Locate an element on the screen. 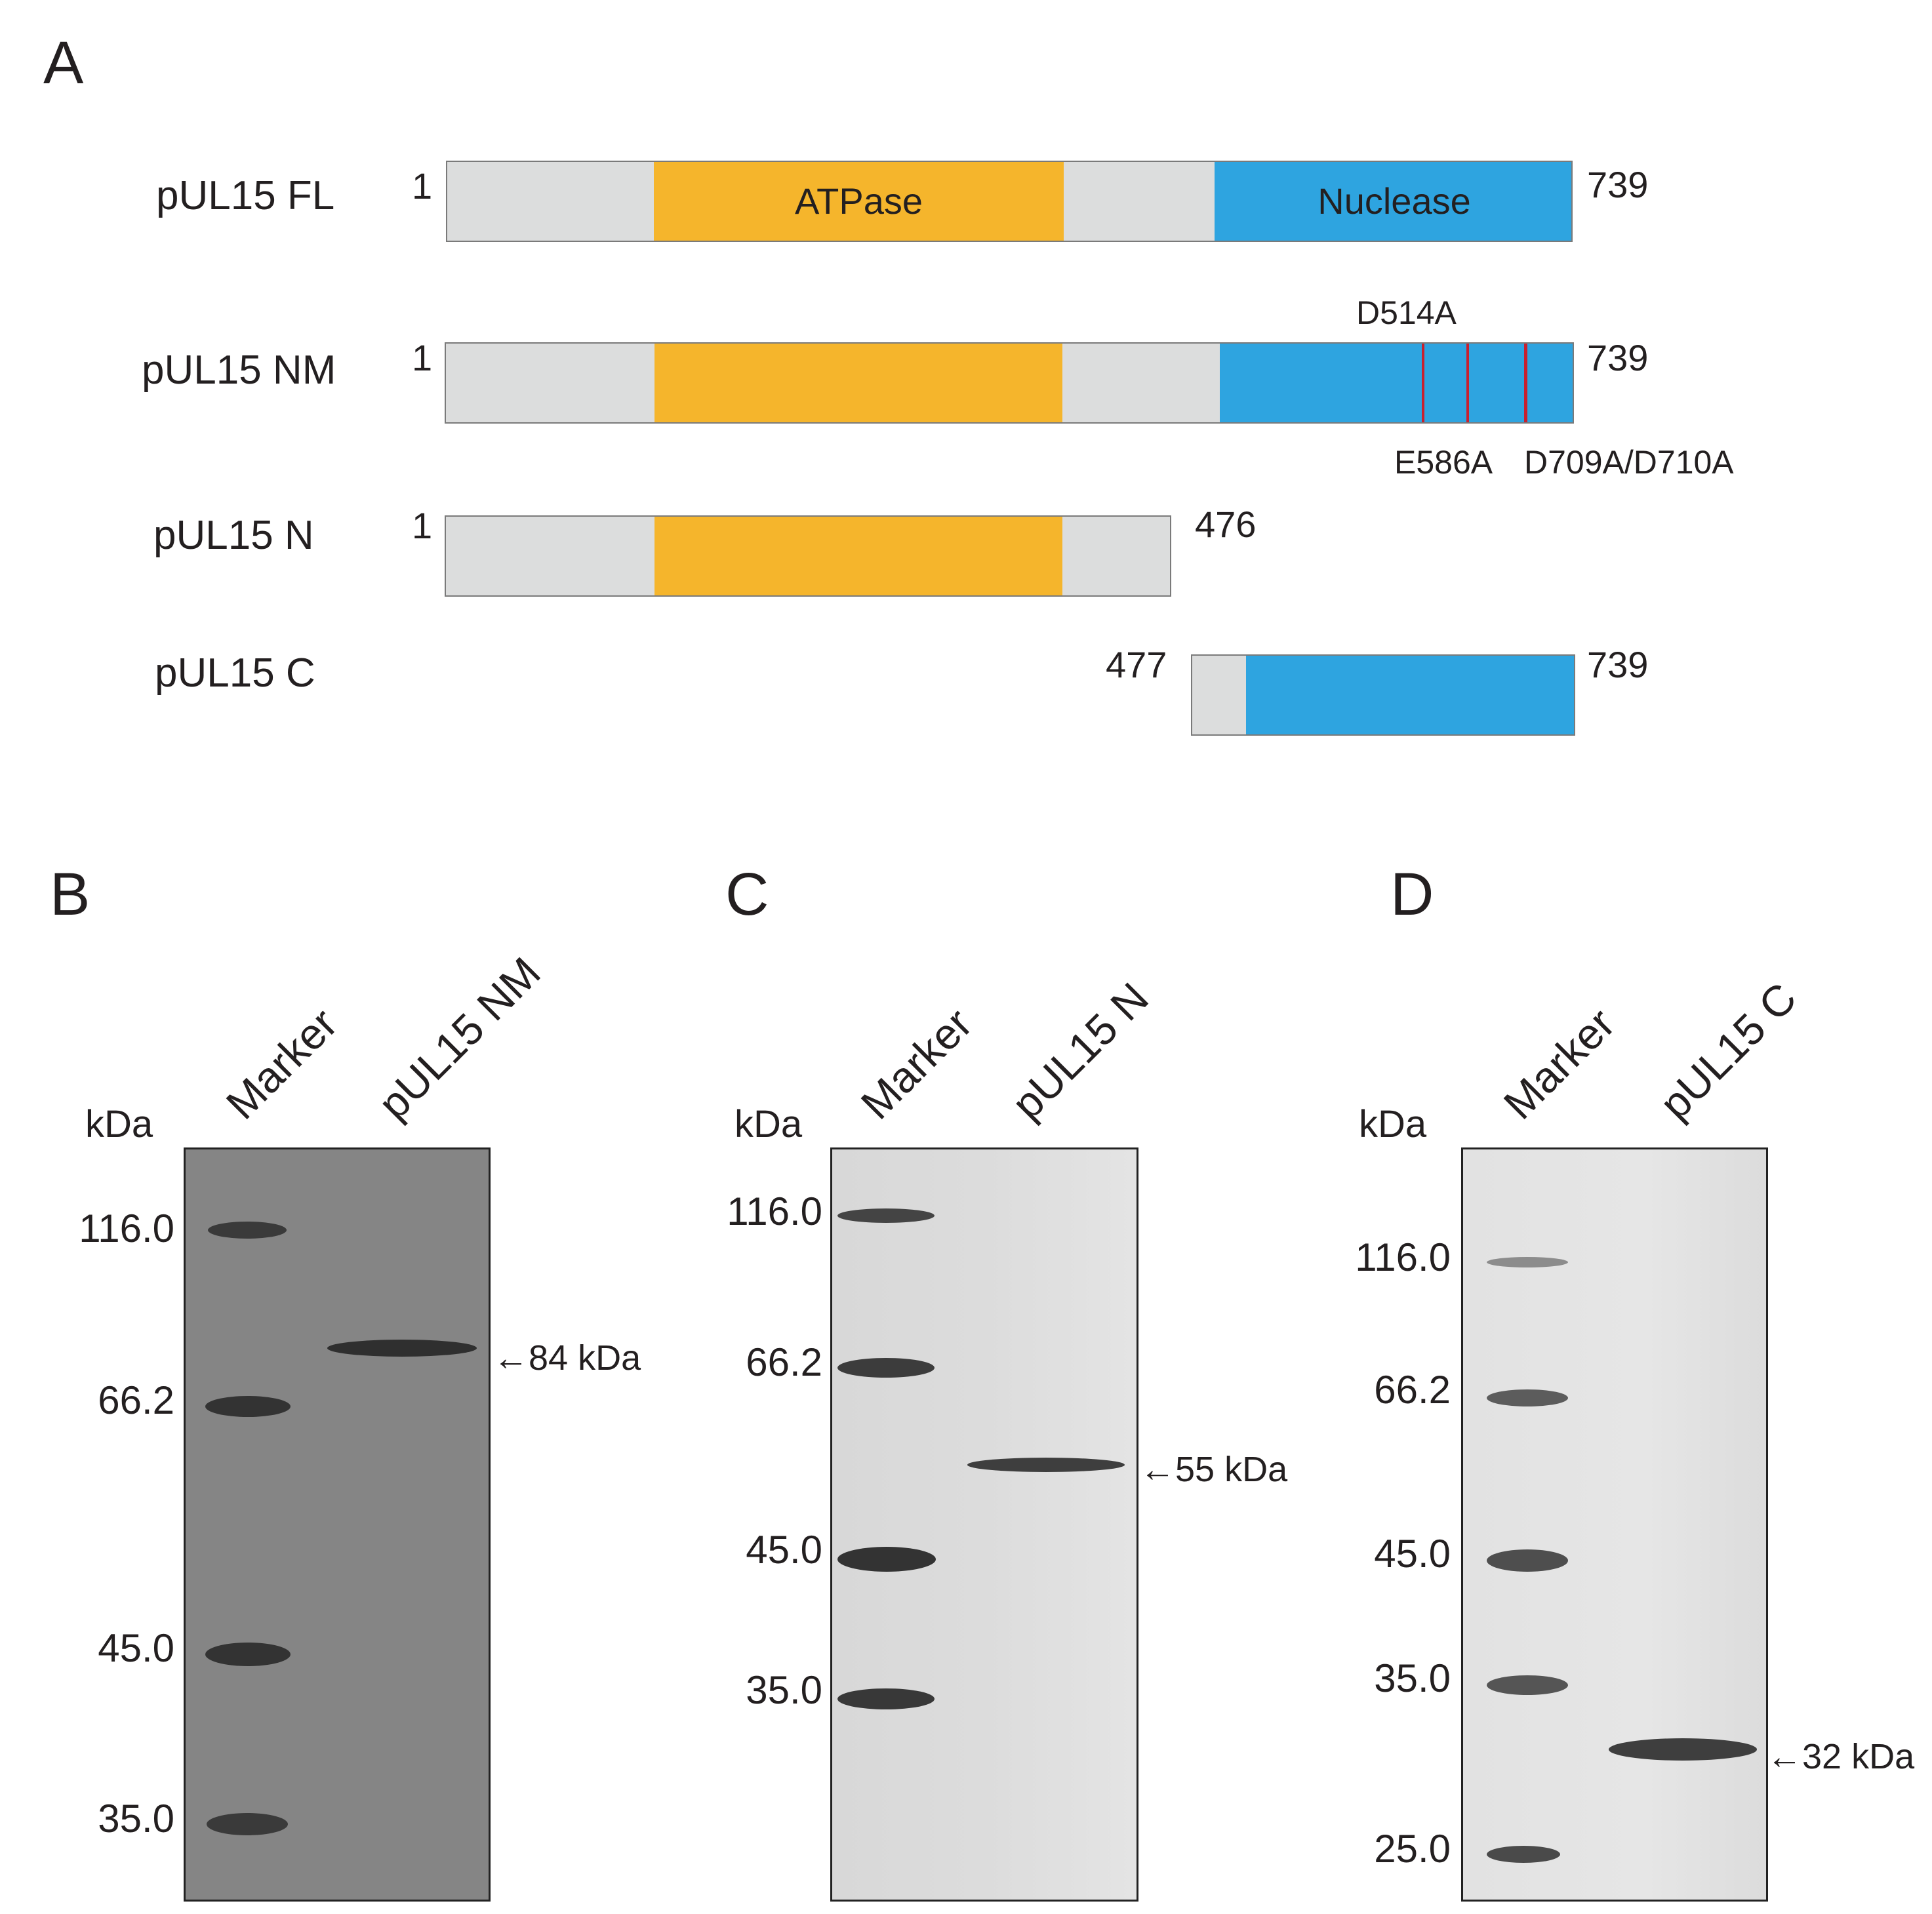  construct-name: pUL15 NM is located at coordinates (239, 370).